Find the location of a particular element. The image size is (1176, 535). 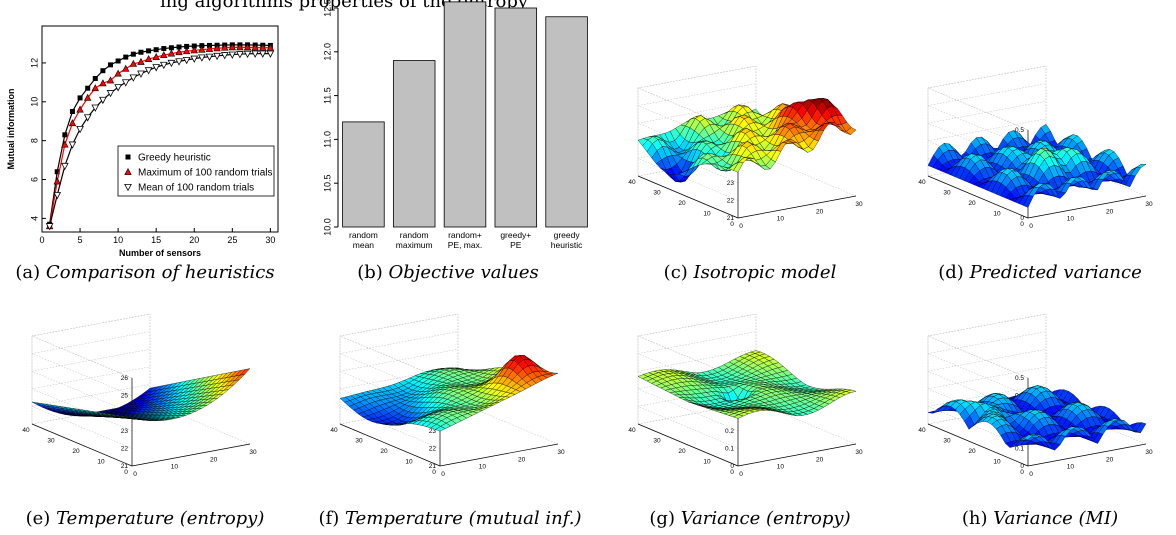

caption-h-text: Variance (MI) is located at coordinates (1056, 518).